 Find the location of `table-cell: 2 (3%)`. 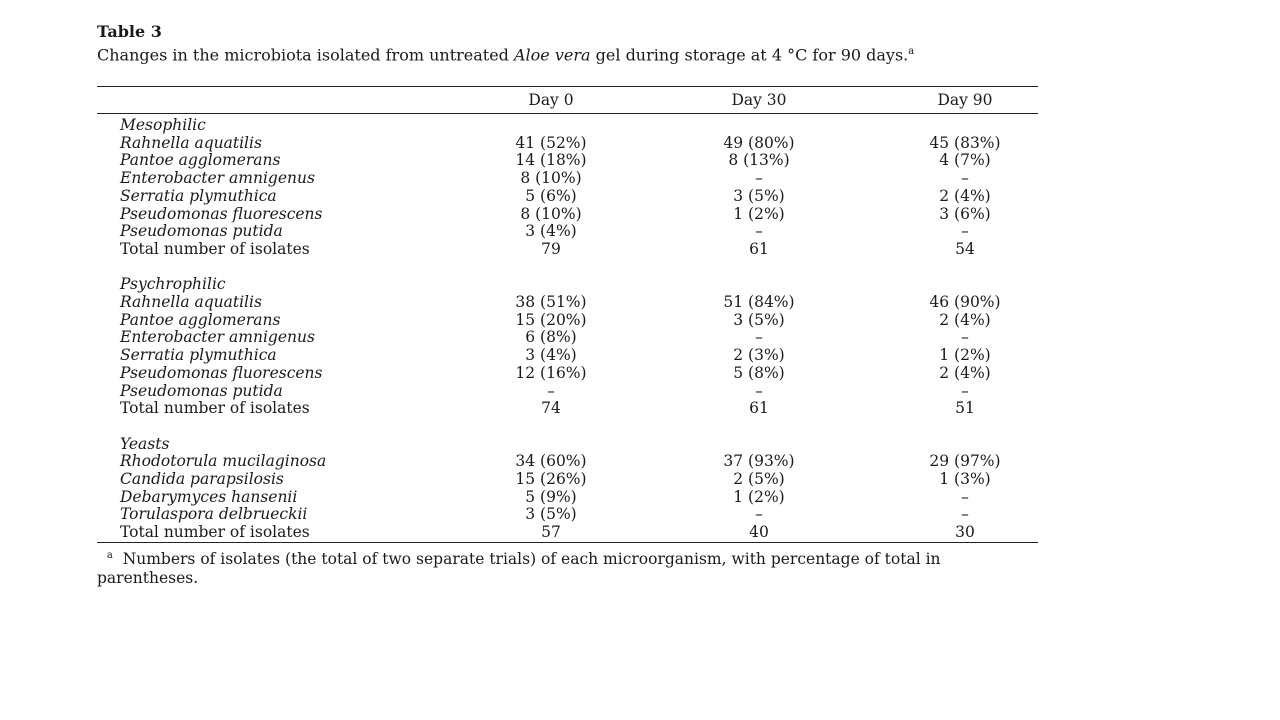

table-cell: 2 (3%) is located at coordinates (759, 355).